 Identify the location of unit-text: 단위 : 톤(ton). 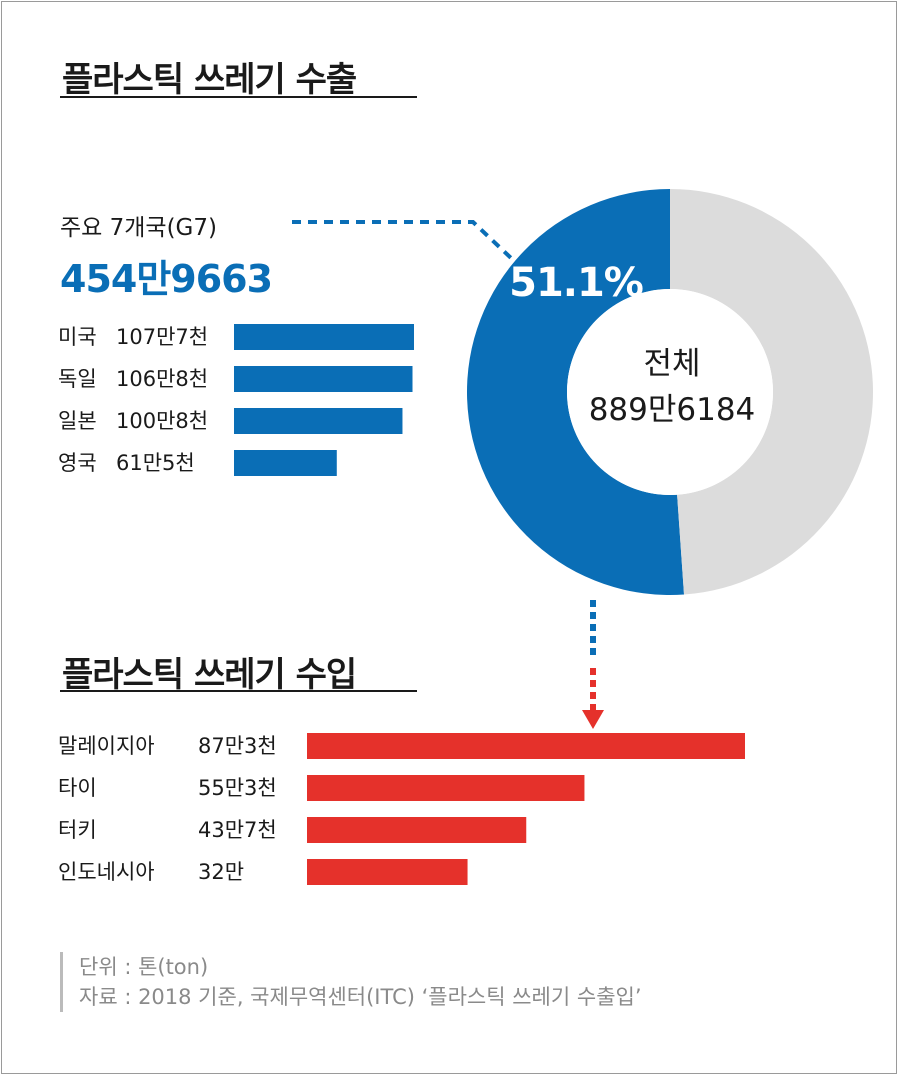
(144, 967).